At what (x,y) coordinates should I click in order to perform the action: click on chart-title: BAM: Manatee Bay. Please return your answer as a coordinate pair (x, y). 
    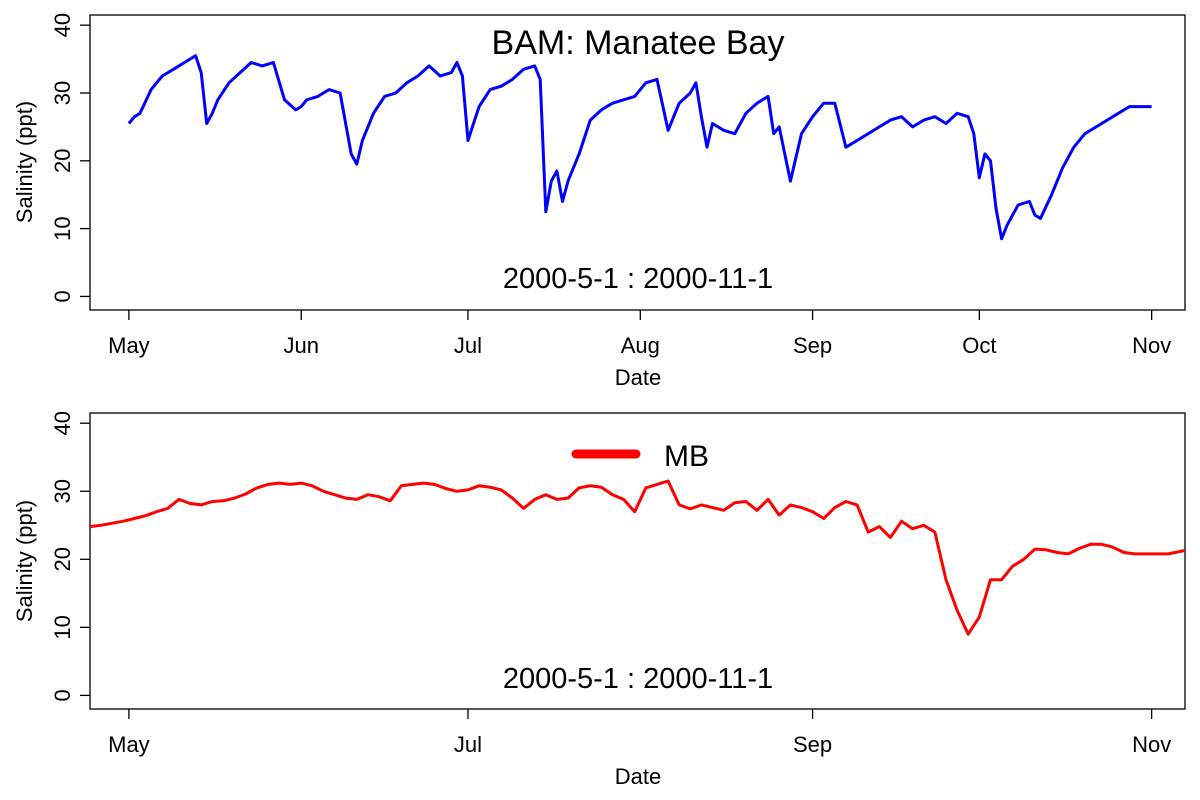
    Looking at the image, I should click on (638, 43).